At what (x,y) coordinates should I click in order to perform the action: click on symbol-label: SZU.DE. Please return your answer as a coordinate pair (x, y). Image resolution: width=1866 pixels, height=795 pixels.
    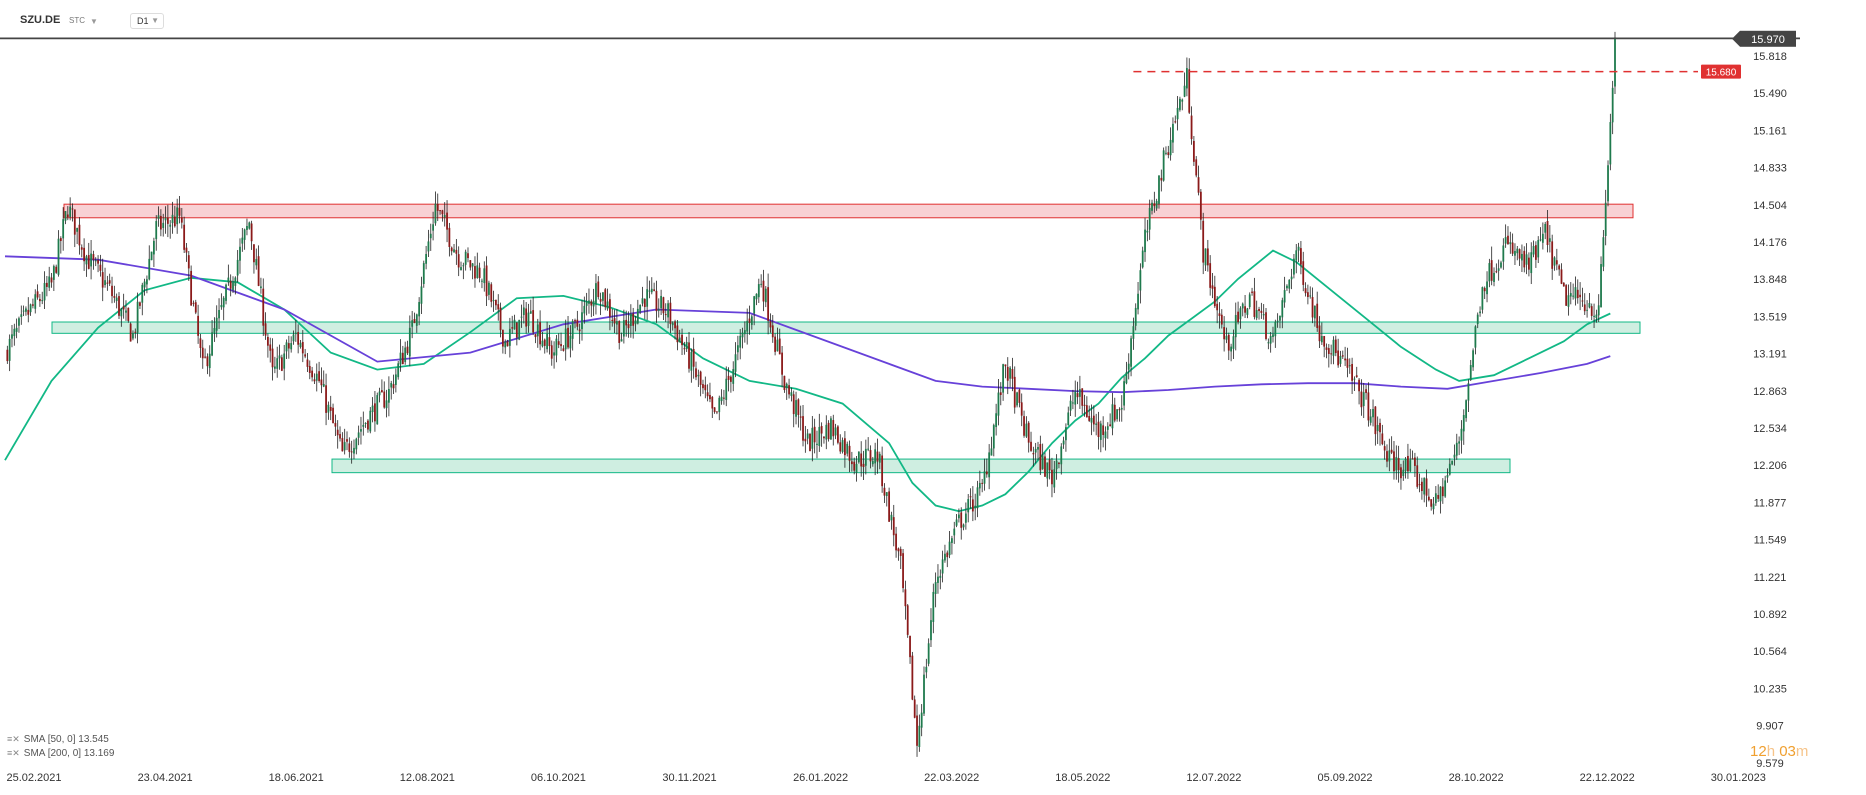
    Looking at the image, I should click on (40, 20).